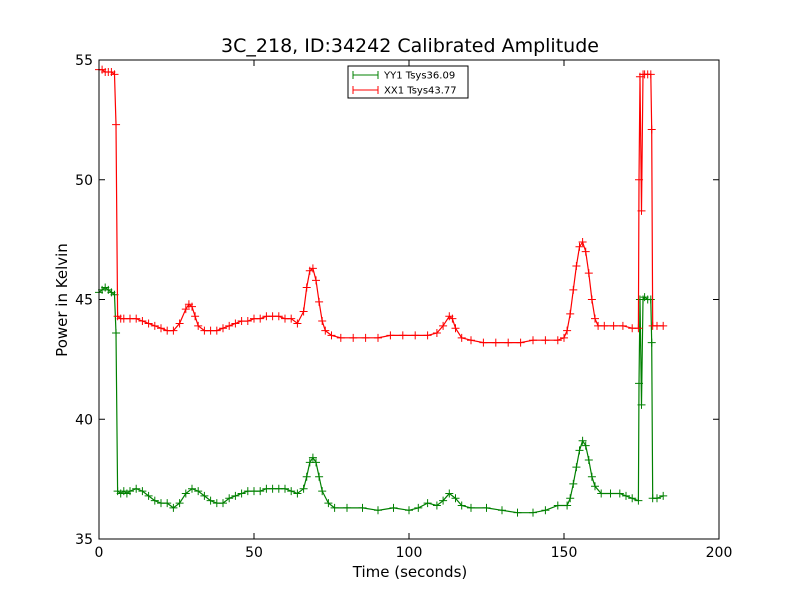 The width and height of the screenshot is (800, 604). What do you see at coordinates (84, 420) in the screenshot?
I see `y-tick-label: 40` at bounding box center [84, 420].